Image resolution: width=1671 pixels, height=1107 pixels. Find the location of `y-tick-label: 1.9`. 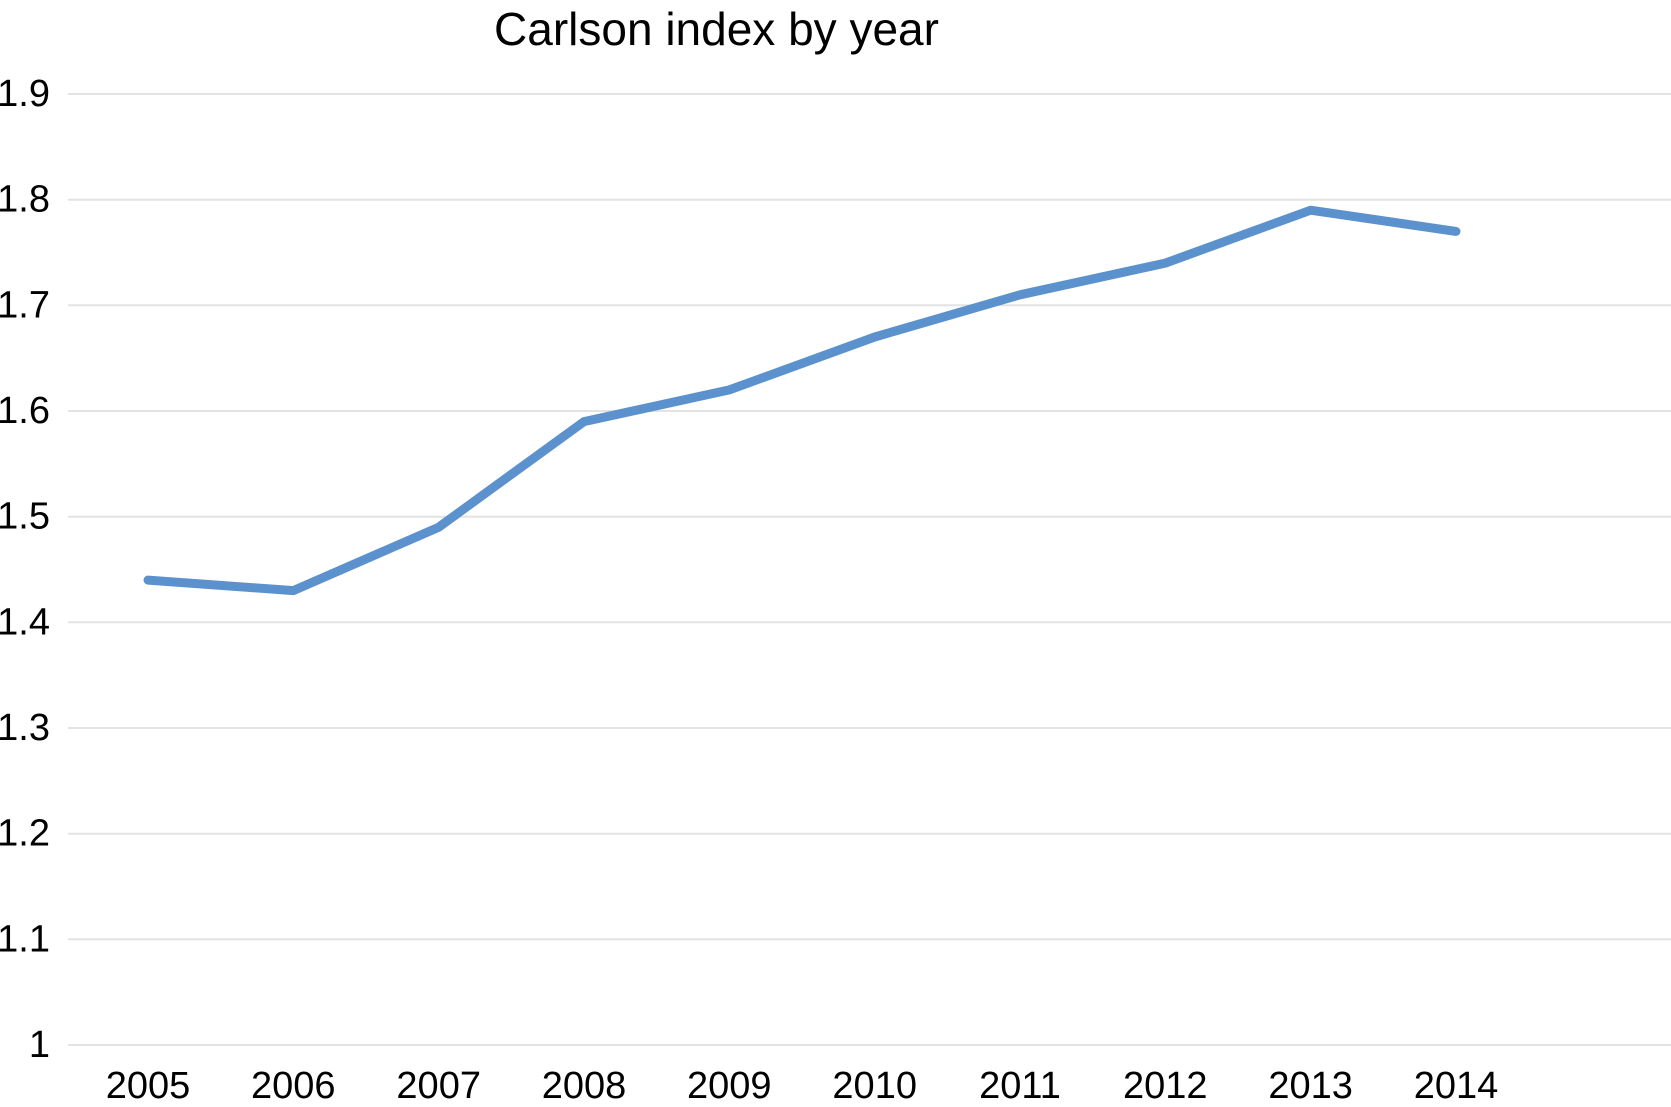

y-tick-label: 1.9 is located at coordinates (25, 94).